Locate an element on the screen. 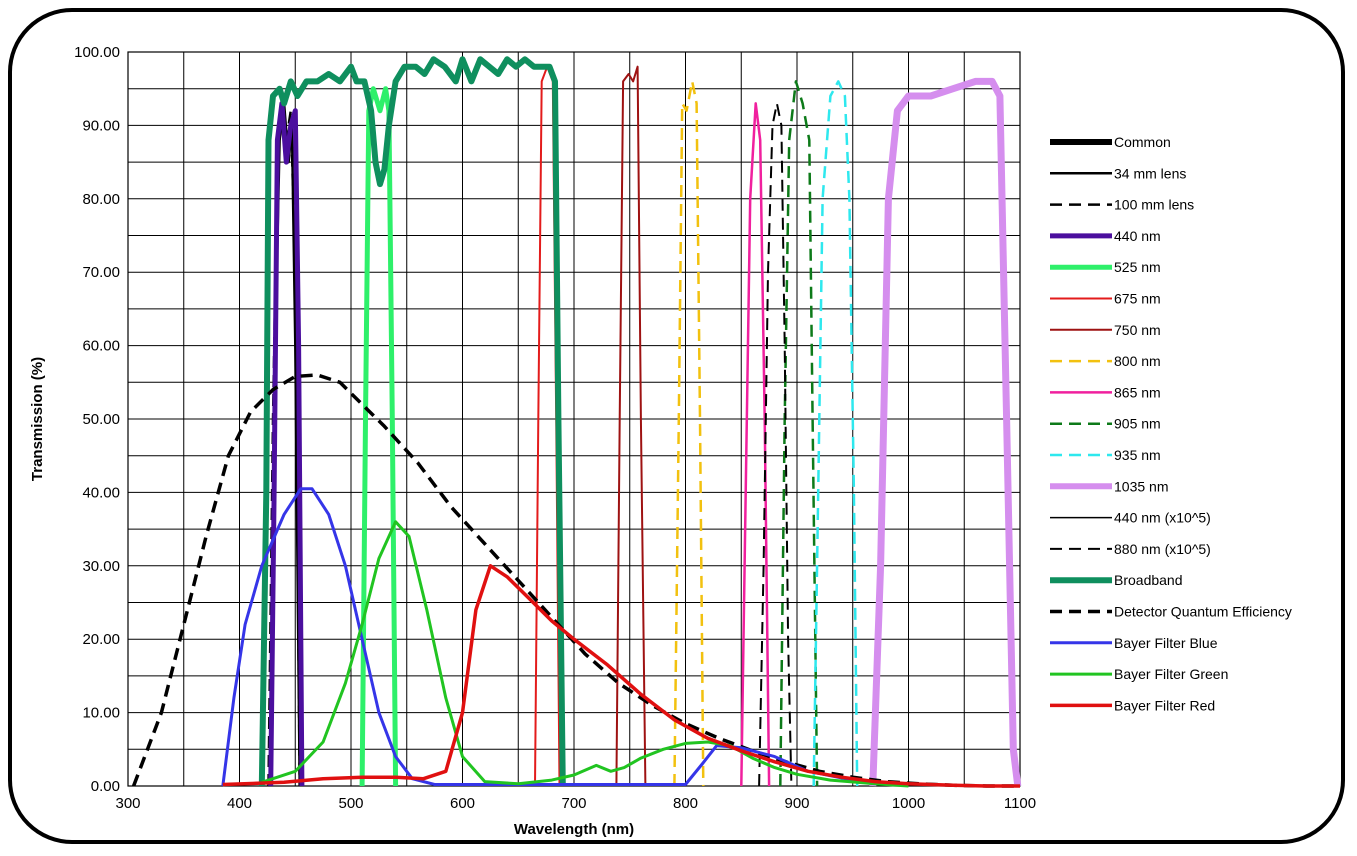 The height and width of the screenshot is (856, 1357). legend-label: Common is located at coordinates (1142, 142).